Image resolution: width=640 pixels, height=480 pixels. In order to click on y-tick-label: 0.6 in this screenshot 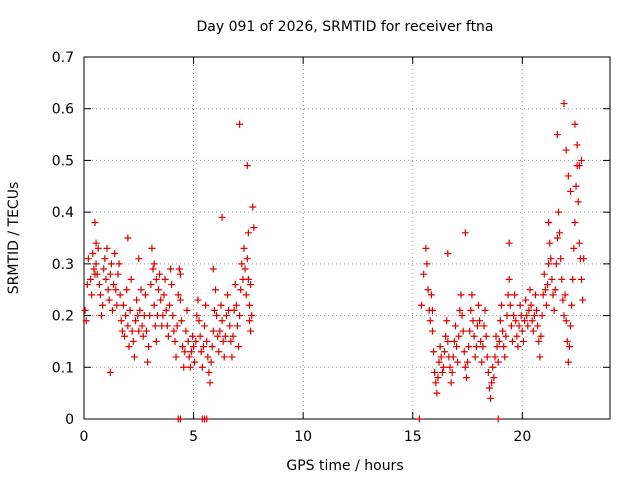, I will do `click(63, 110)`.